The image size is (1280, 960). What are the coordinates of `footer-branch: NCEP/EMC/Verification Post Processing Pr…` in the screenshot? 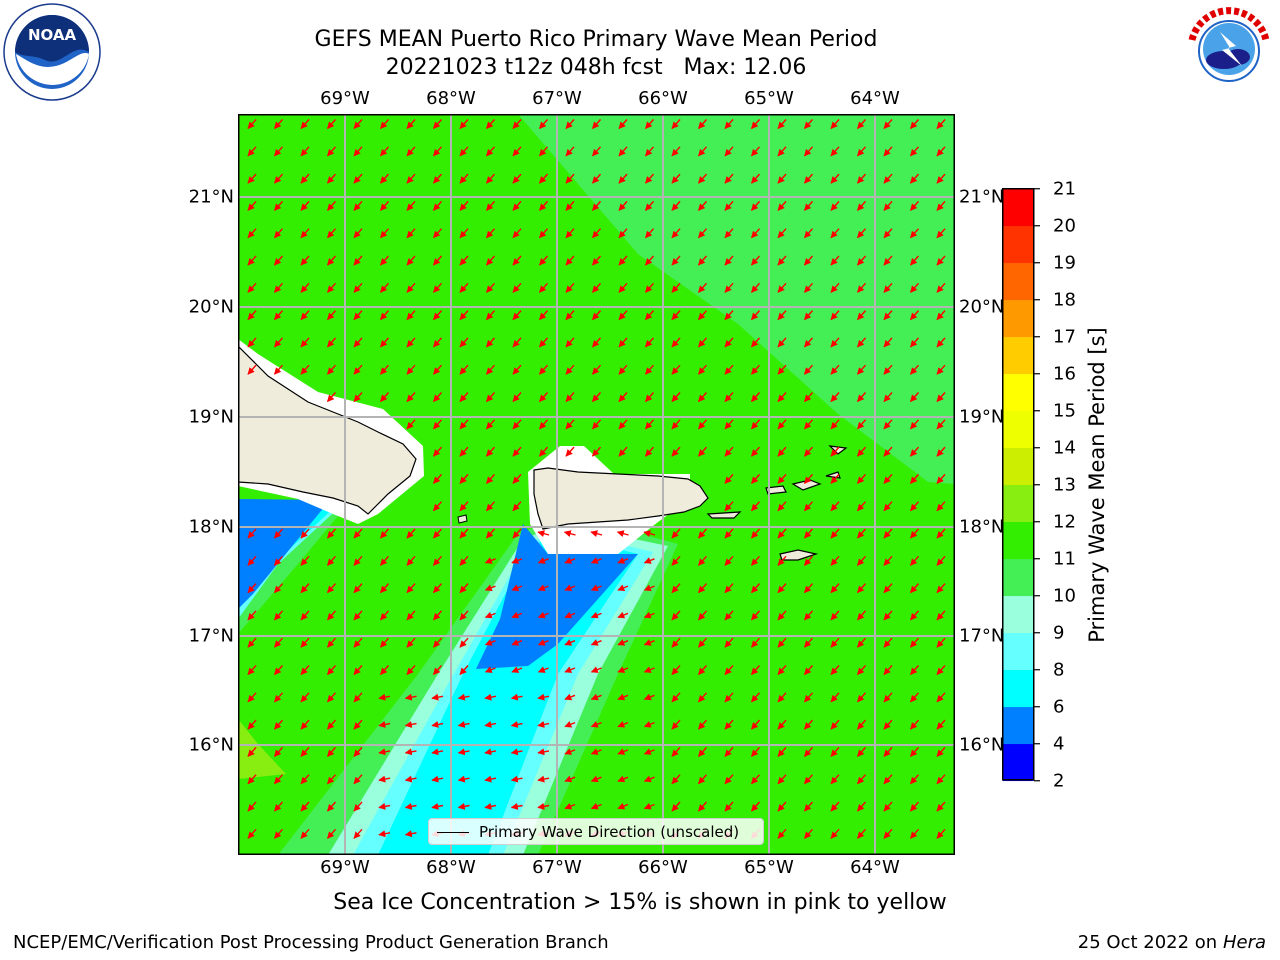 It's located at (311, 942).